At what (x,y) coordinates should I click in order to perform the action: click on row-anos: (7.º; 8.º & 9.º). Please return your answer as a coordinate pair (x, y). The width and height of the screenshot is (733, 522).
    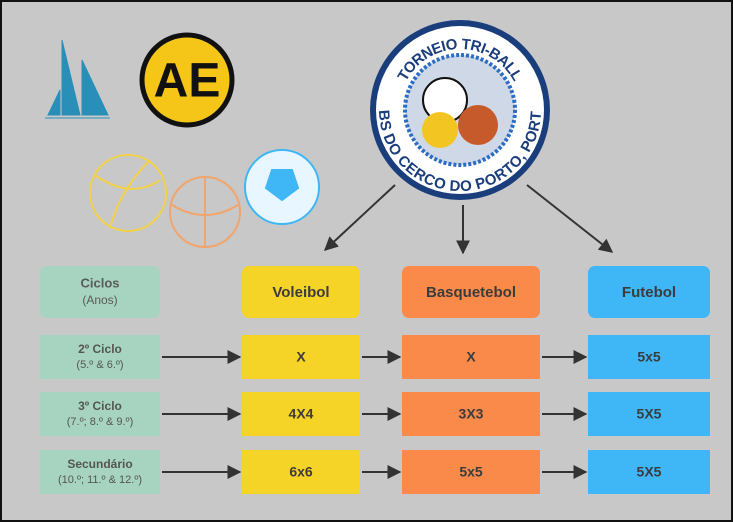
    Looking at the image, I should click on (100, 422).